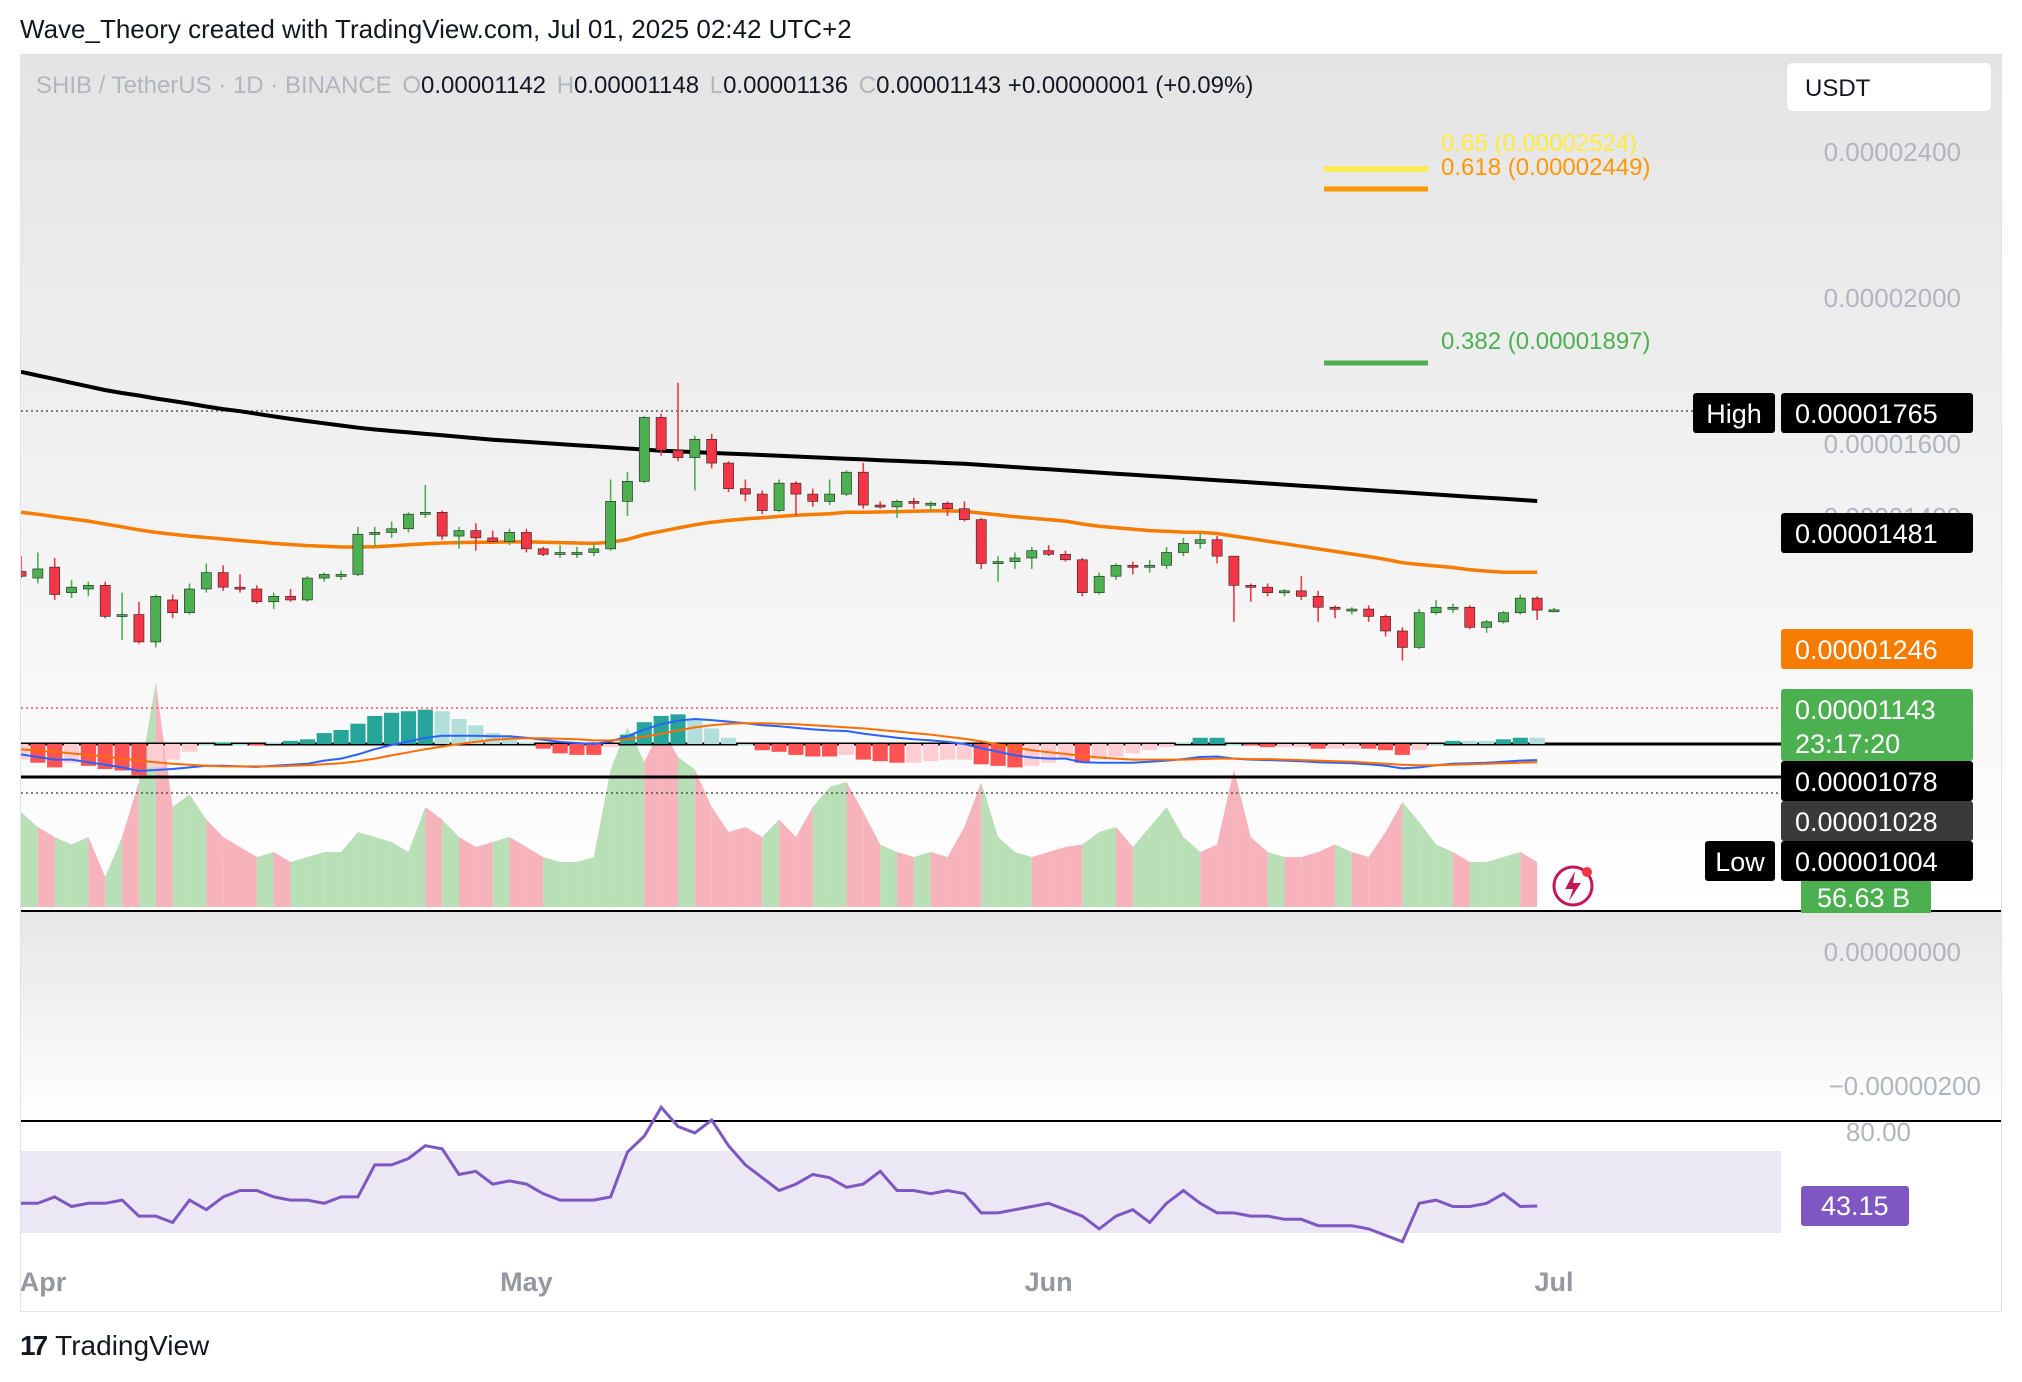 The height and width of the screenshot is (1382, 2022). Describe the element at coordinates (1573, 886) in the screenshot. I see `lightning-icon` at that location.